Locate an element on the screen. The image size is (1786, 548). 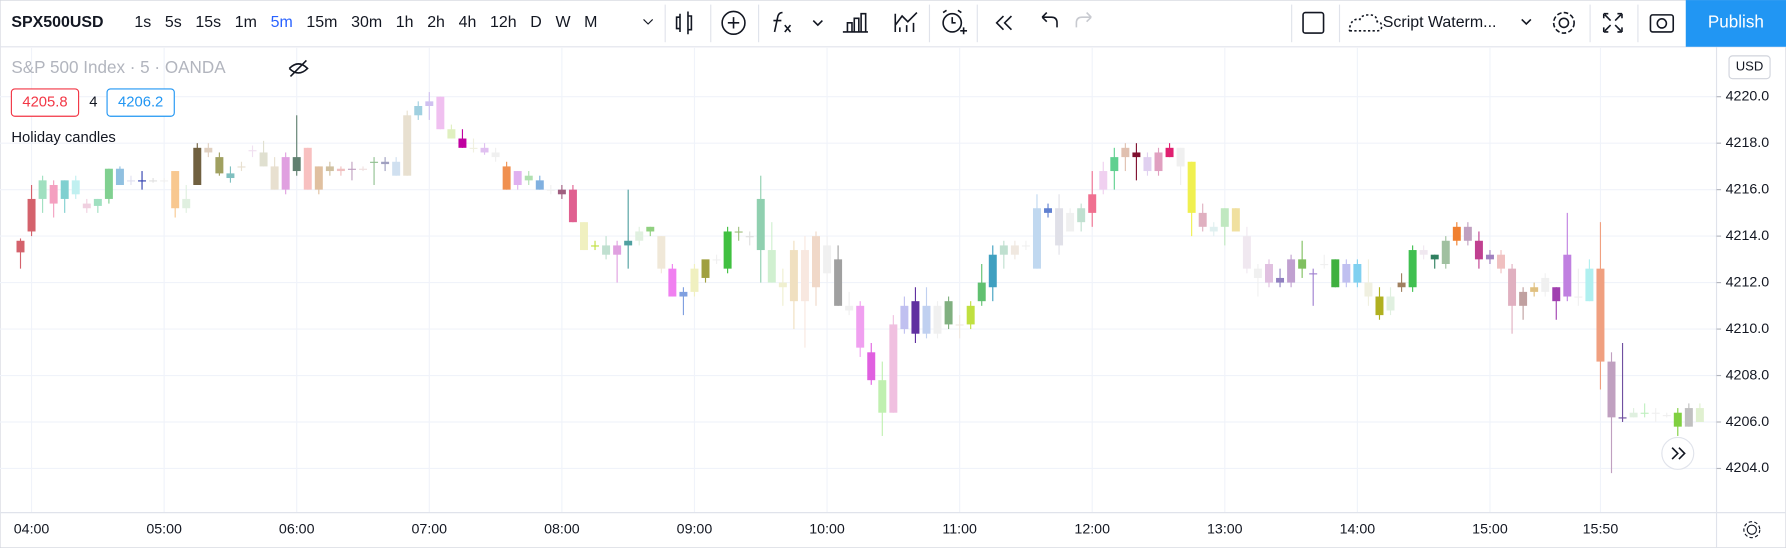
y-tick-label: 4210.0 is located at coordinates (1748, 329).